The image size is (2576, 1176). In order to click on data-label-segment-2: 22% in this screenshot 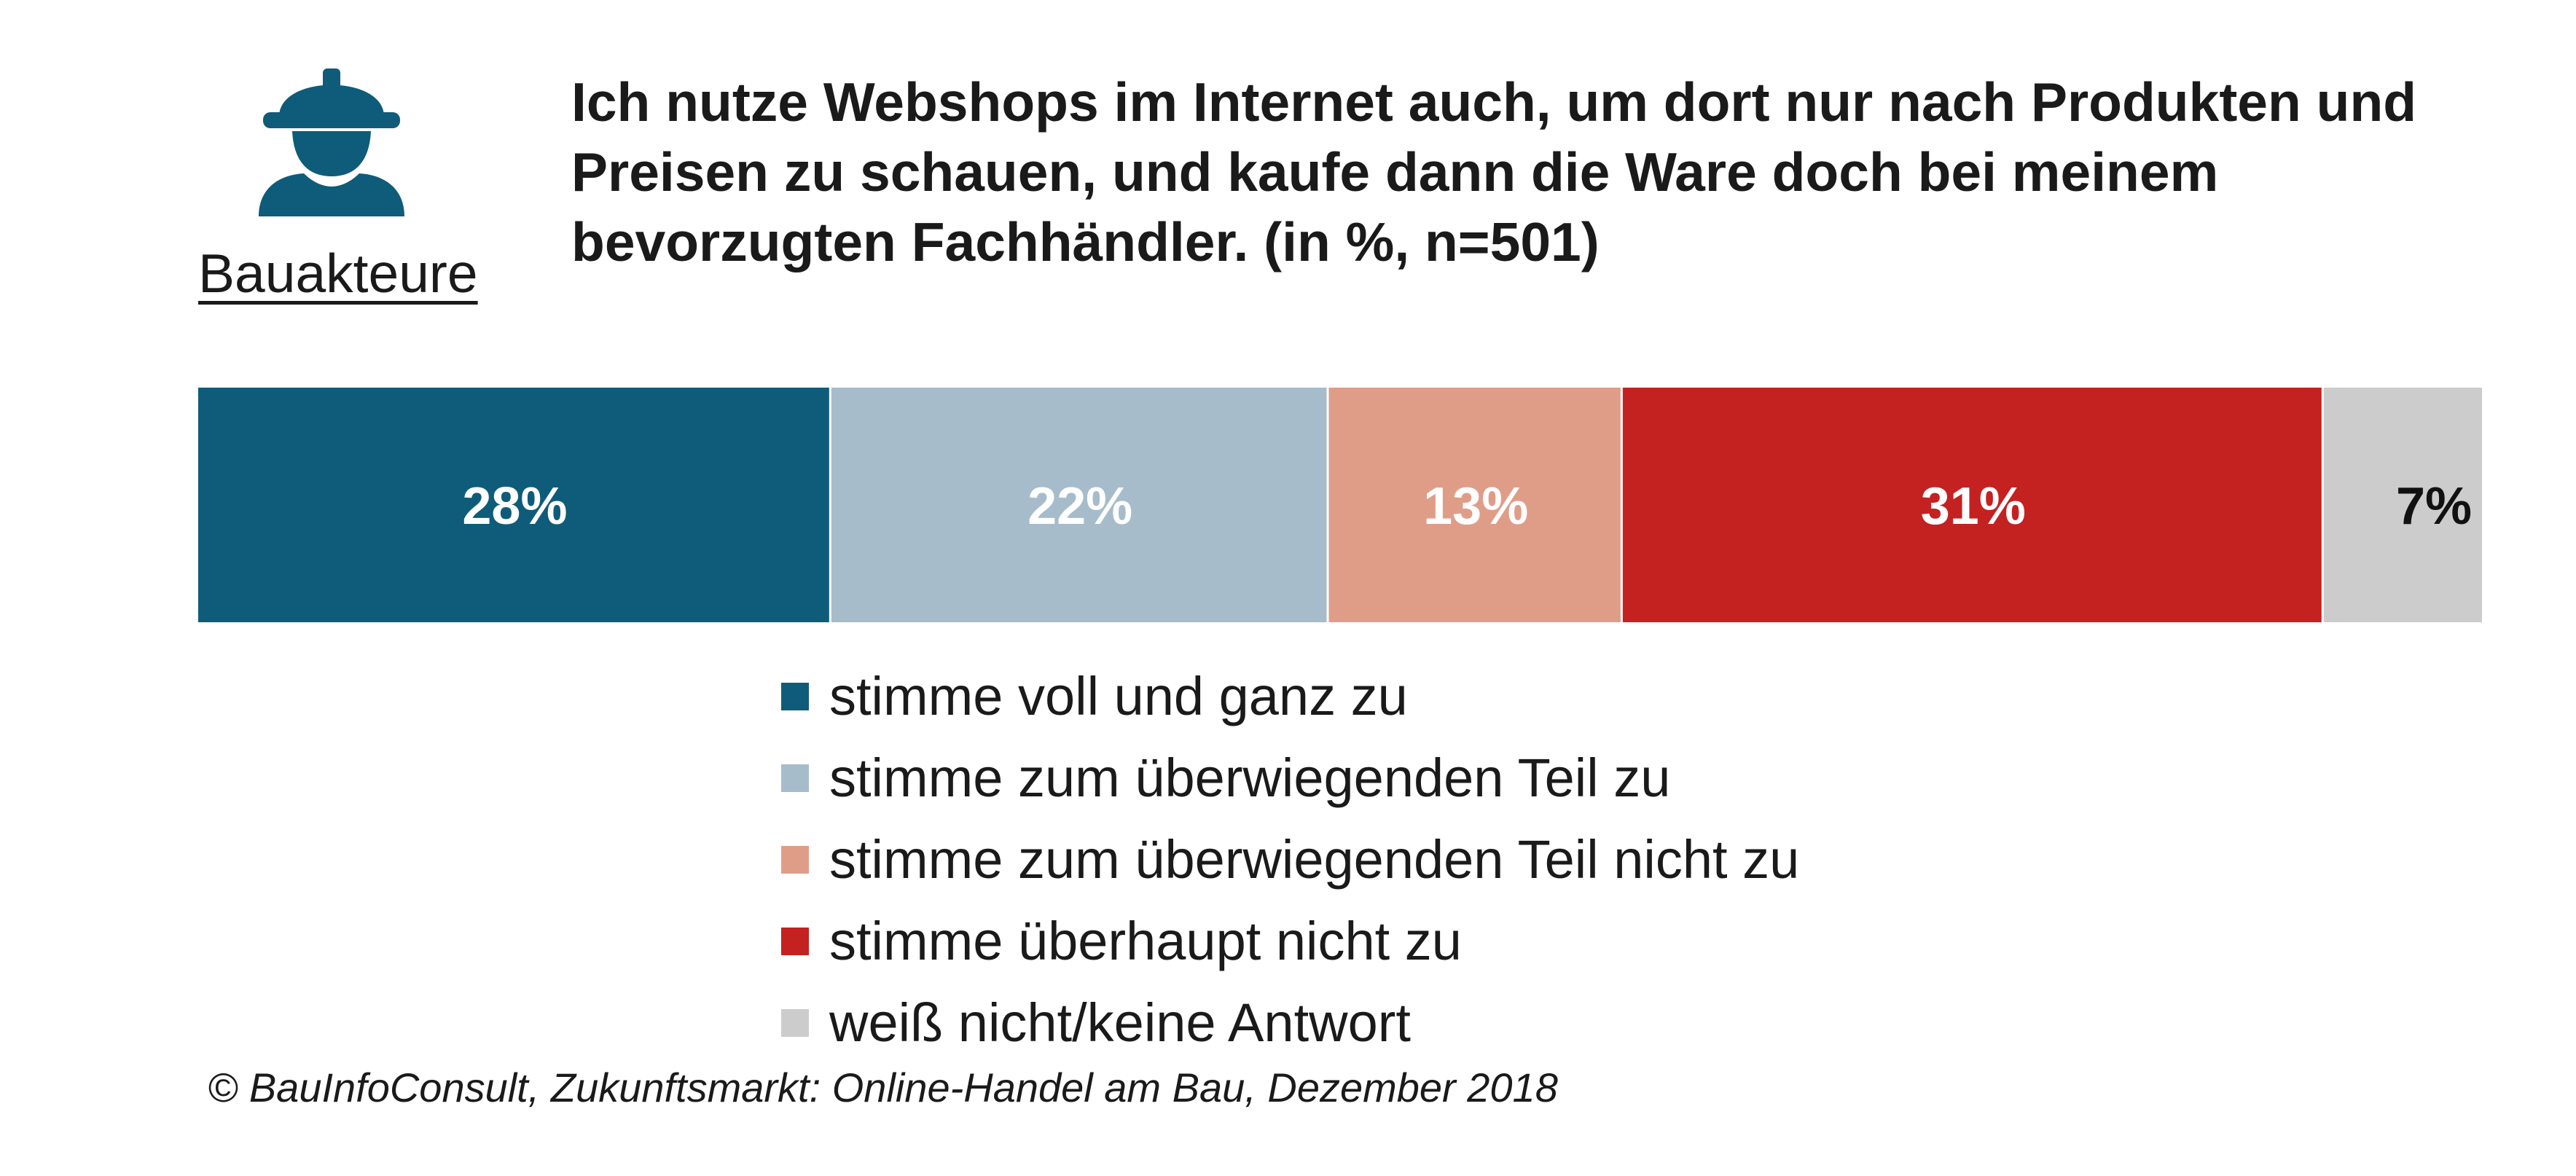, I will do `click(1079, 506)`.